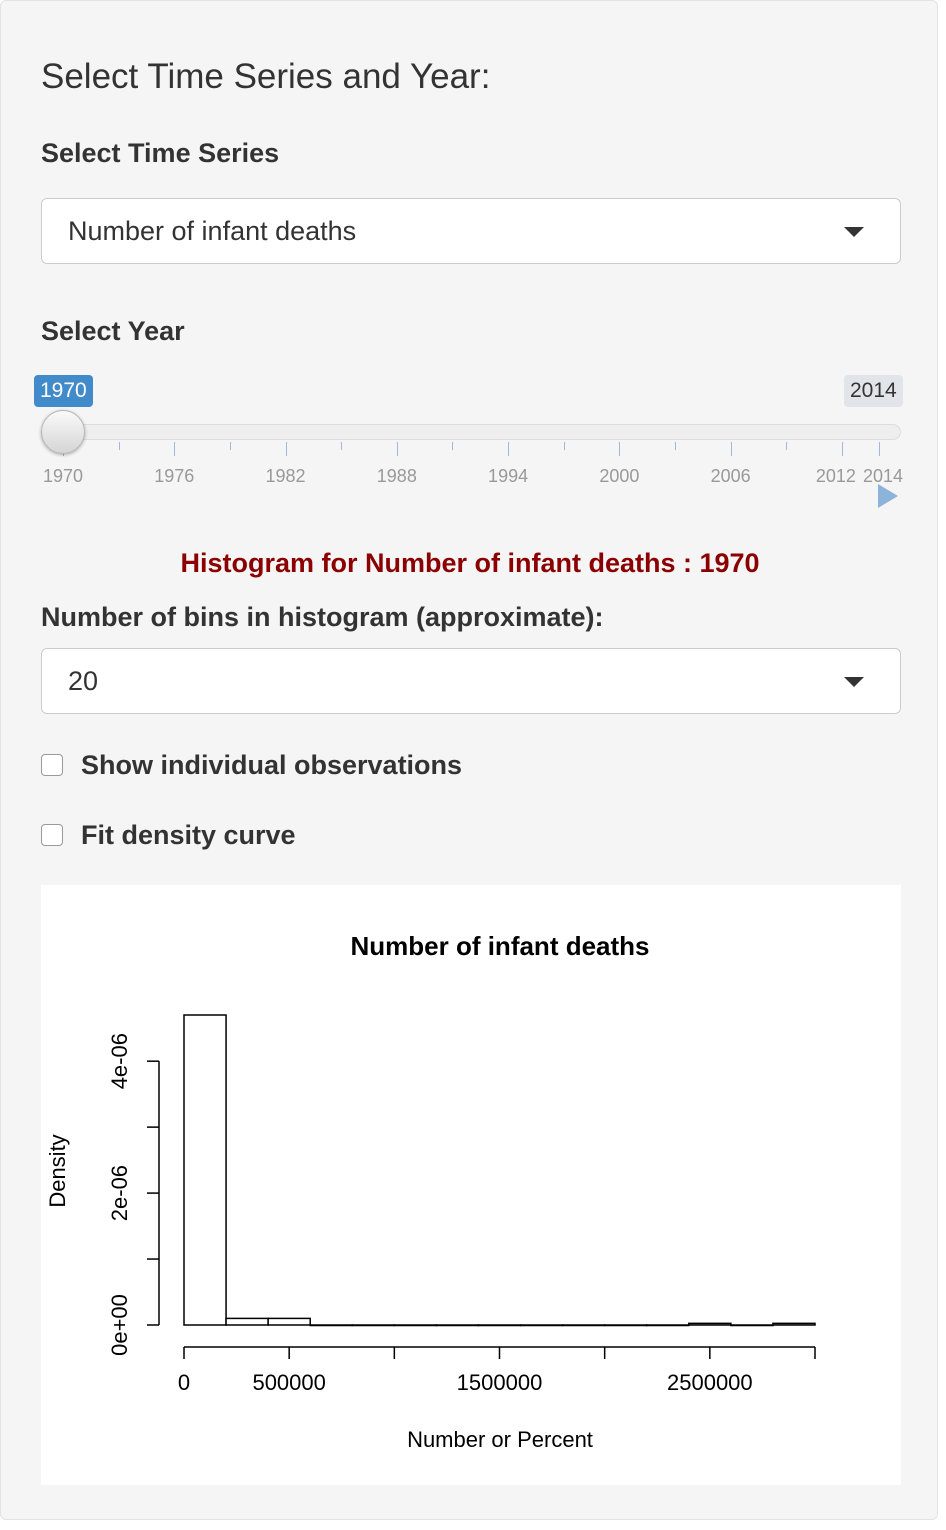  What do you see at coordinates (471, 681) in the screenshot?
I see `bins-select: 20` at bounding box center [471, 681].